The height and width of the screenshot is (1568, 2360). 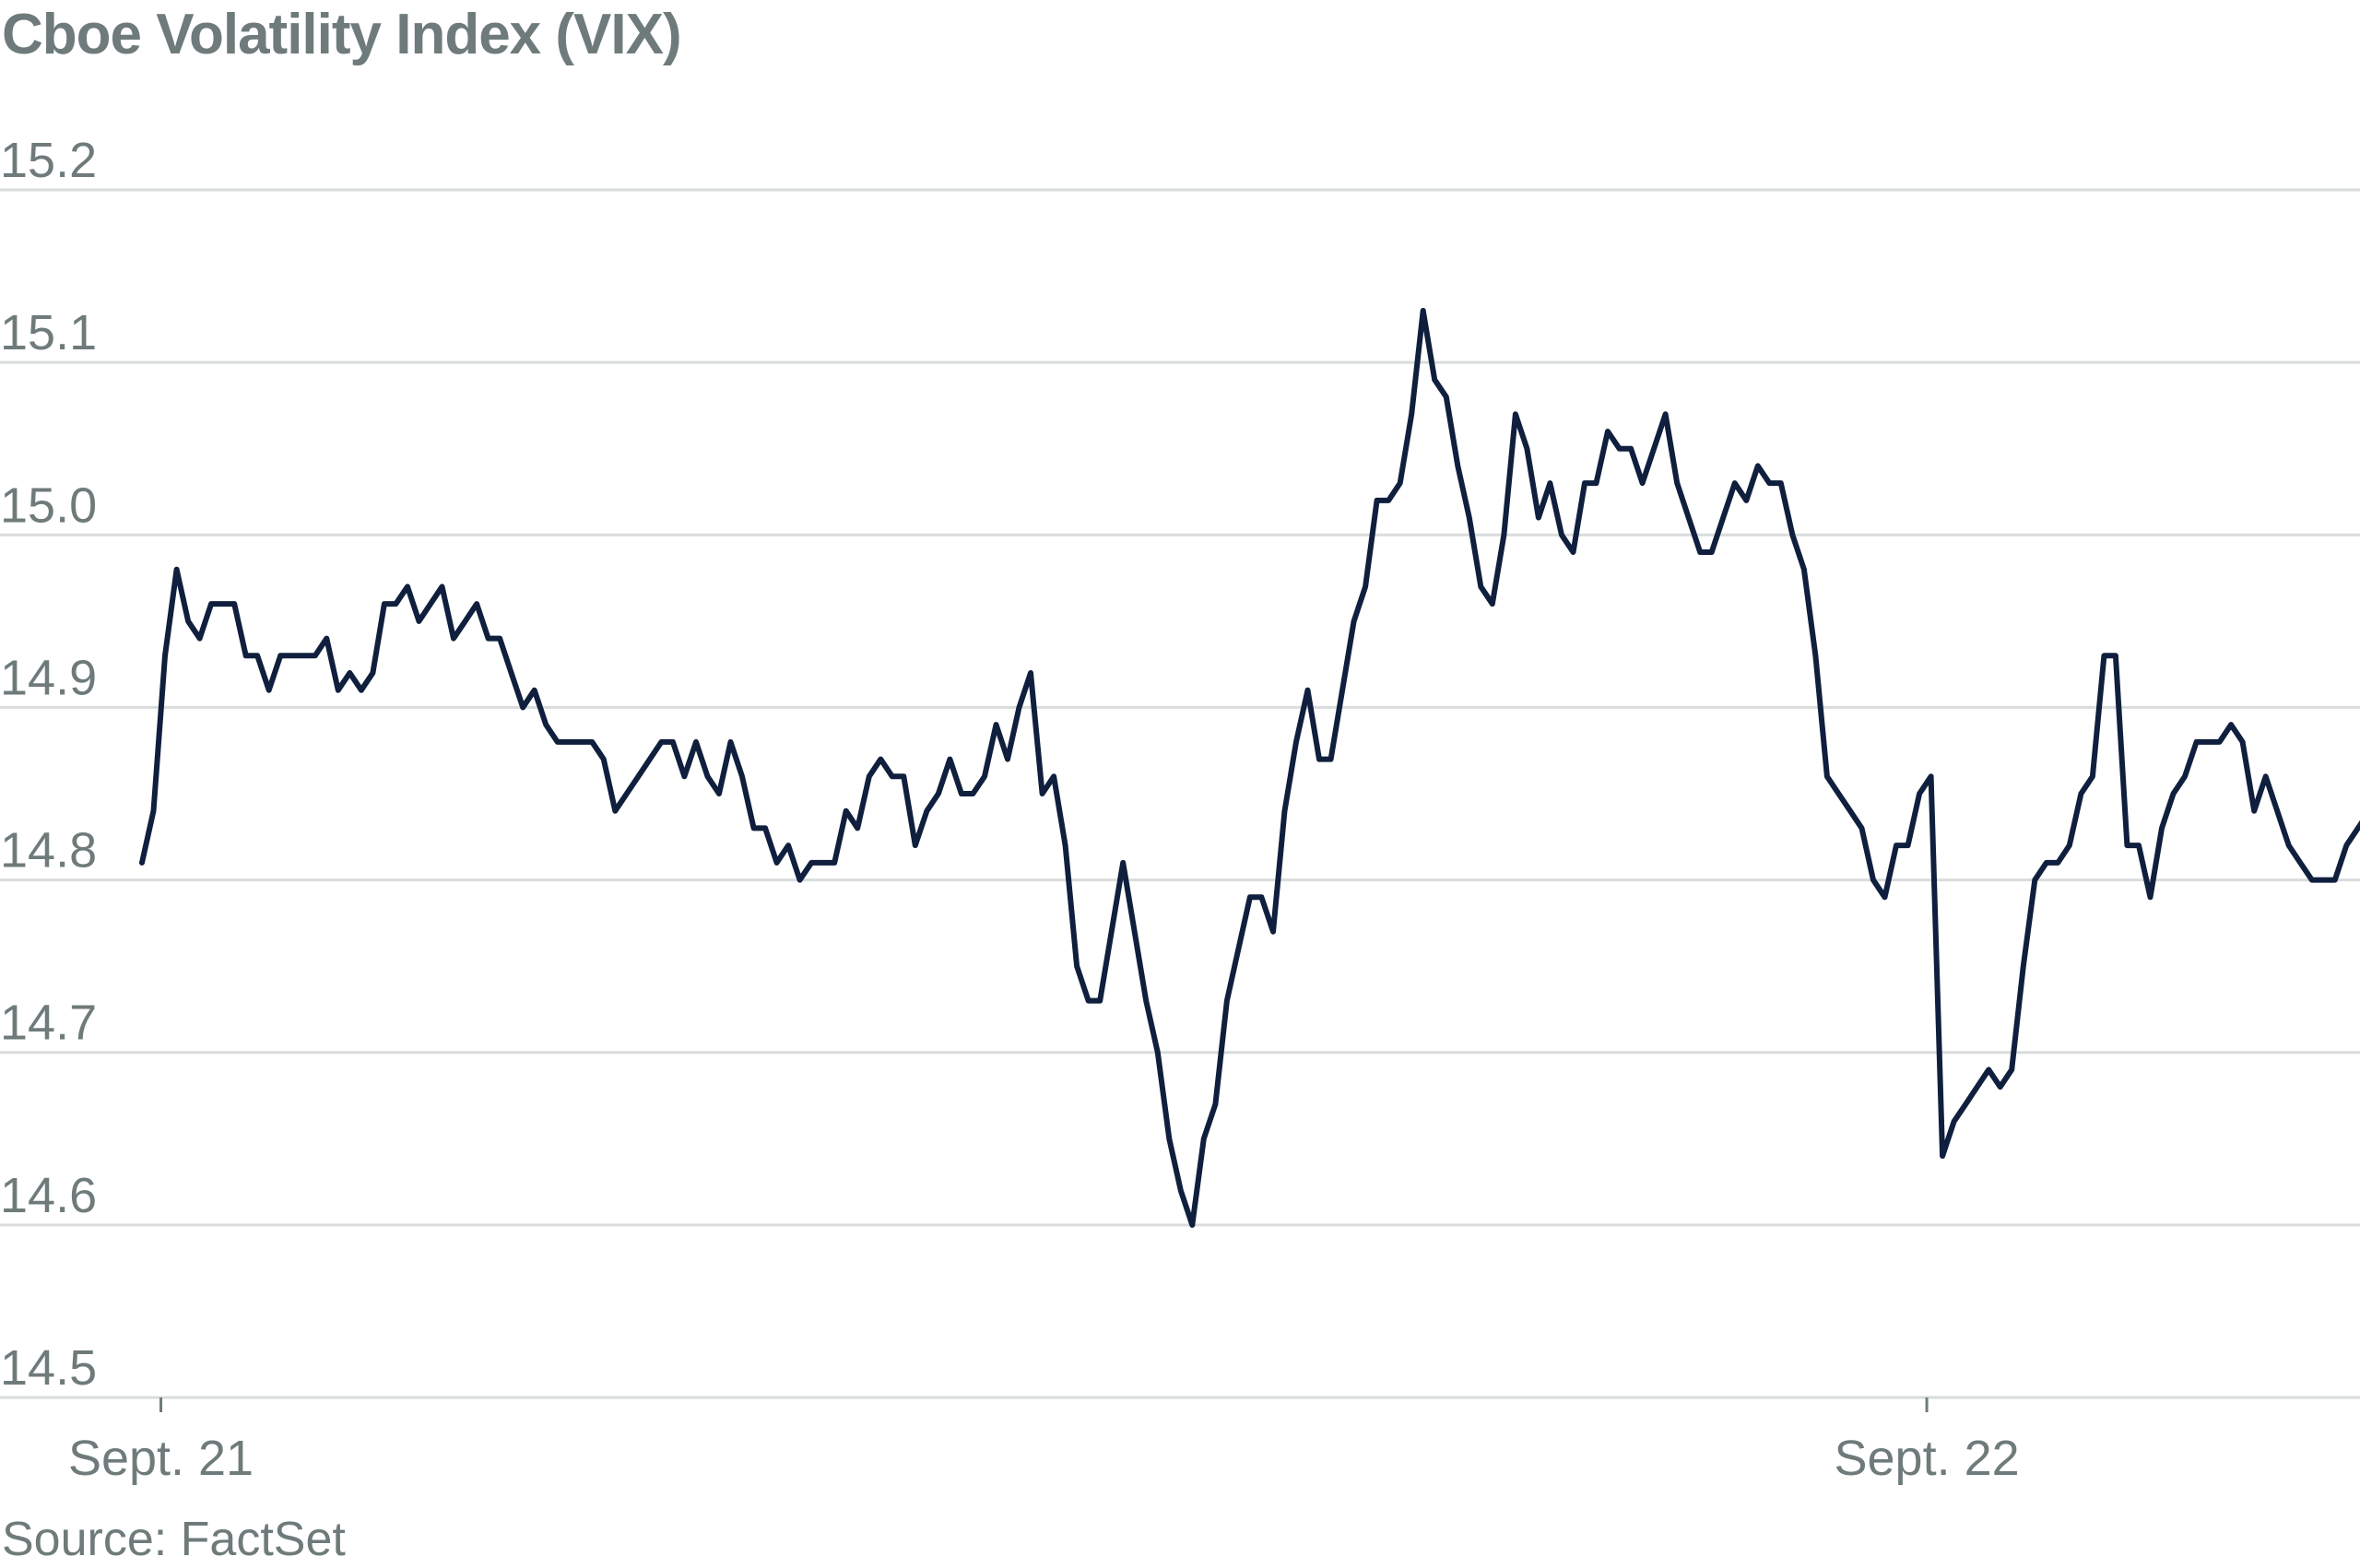 I want to click on x-tick-label: Sept. 21, so click(x=161, y=1459).